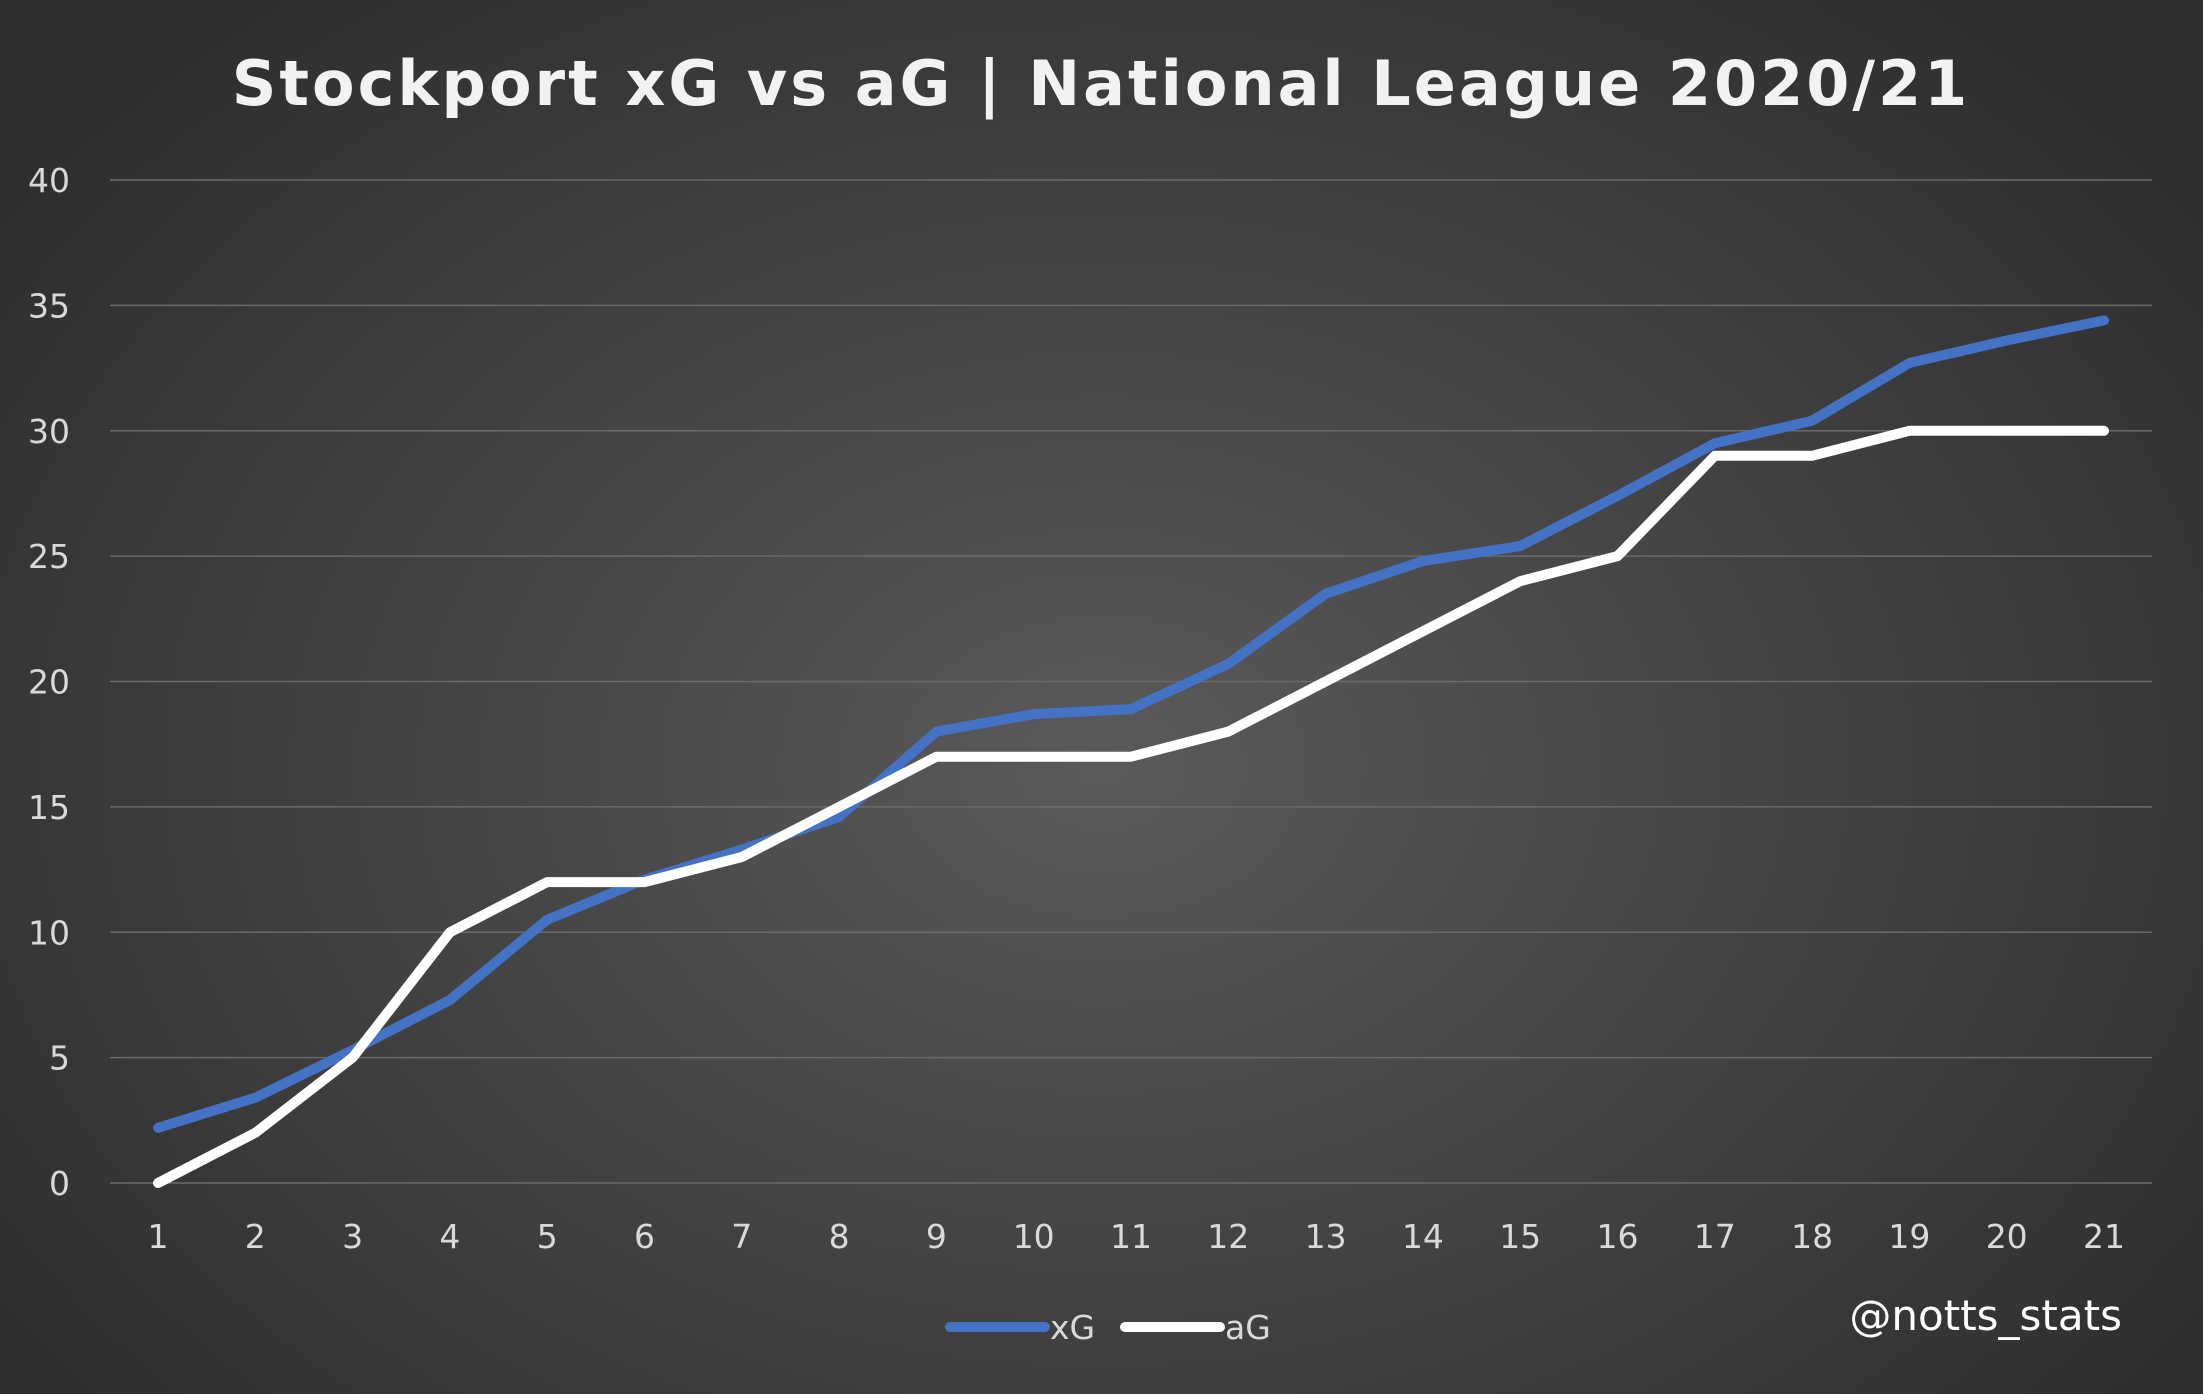 This screenshot has width=2203, height=1394. I want to click on x-tick-label: 14, so click(1423, 1236).